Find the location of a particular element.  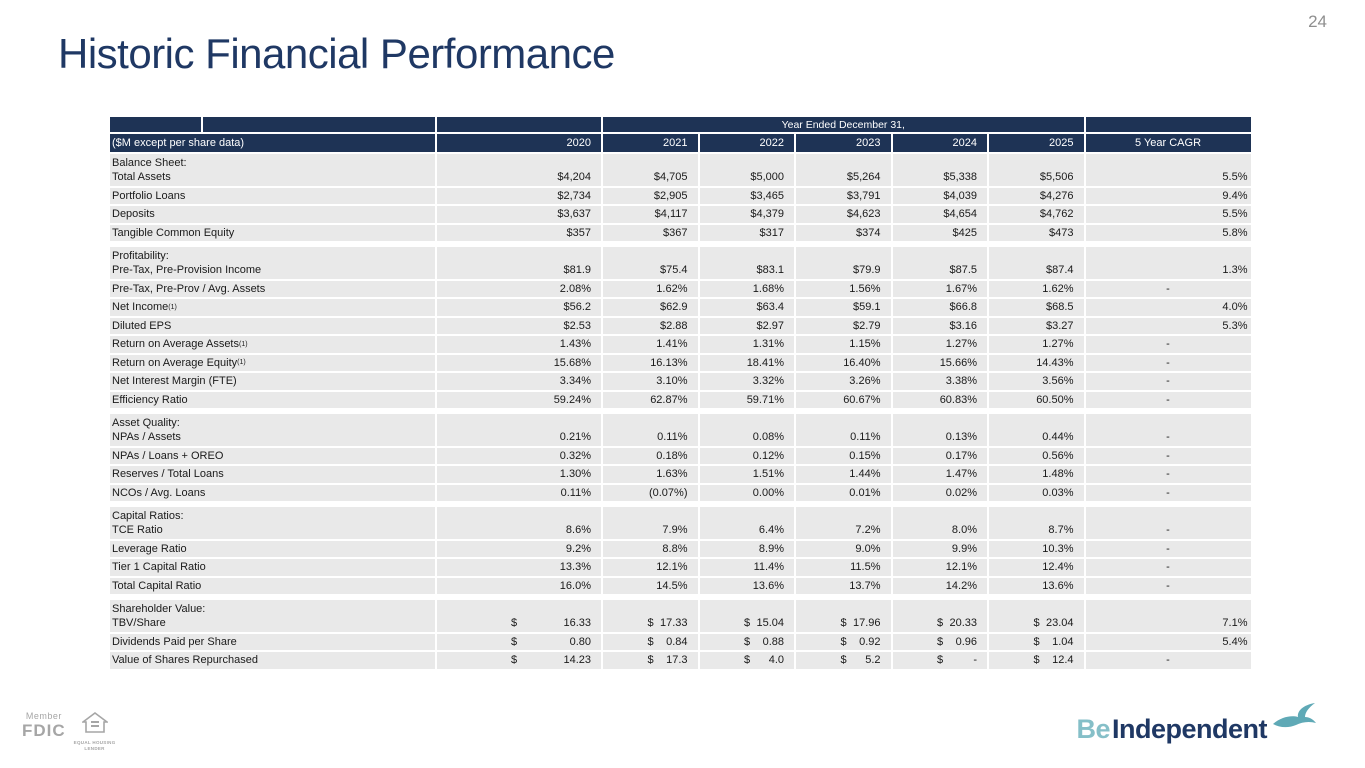

section-title-row: Balance Sheet: is located at coordinates (681, 161).